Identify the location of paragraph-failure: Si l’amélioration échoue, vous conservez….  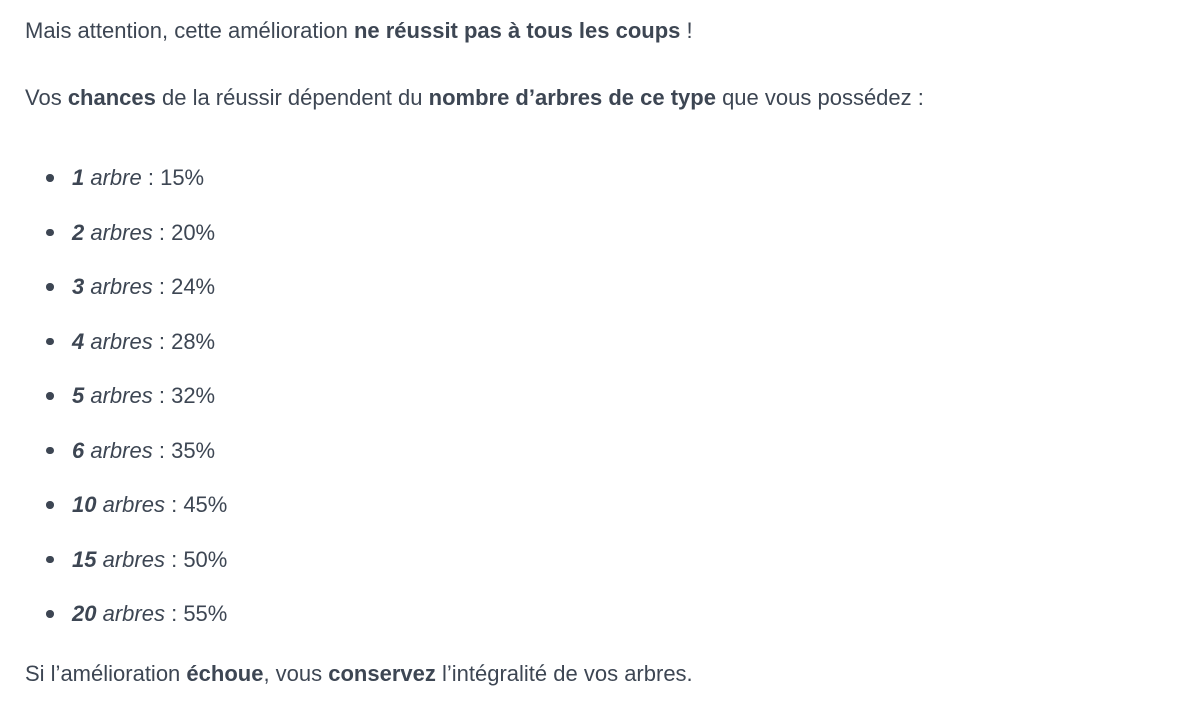
(607, 673).